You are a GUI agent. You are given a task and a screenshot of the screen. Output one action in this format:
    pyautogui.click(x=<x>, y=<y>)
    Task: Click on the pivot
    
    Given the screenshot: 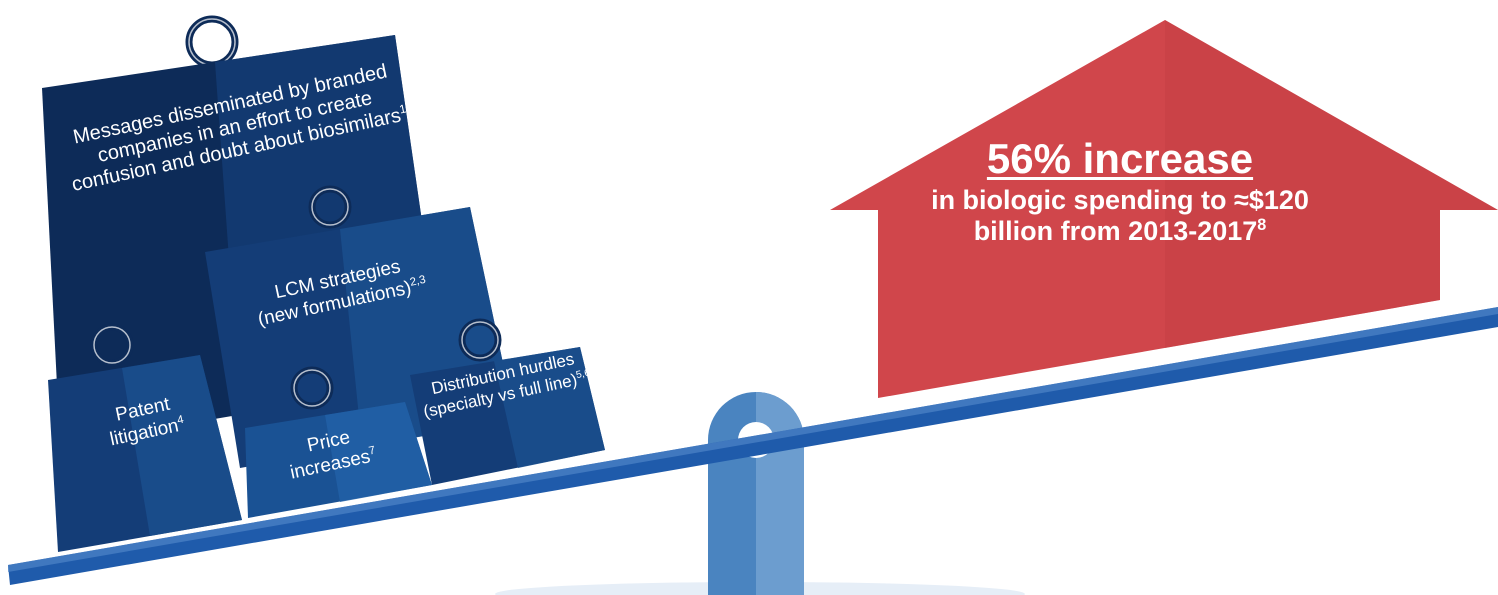 What is the action you would take?
    pyautogui.click(x=756, y=493)
    